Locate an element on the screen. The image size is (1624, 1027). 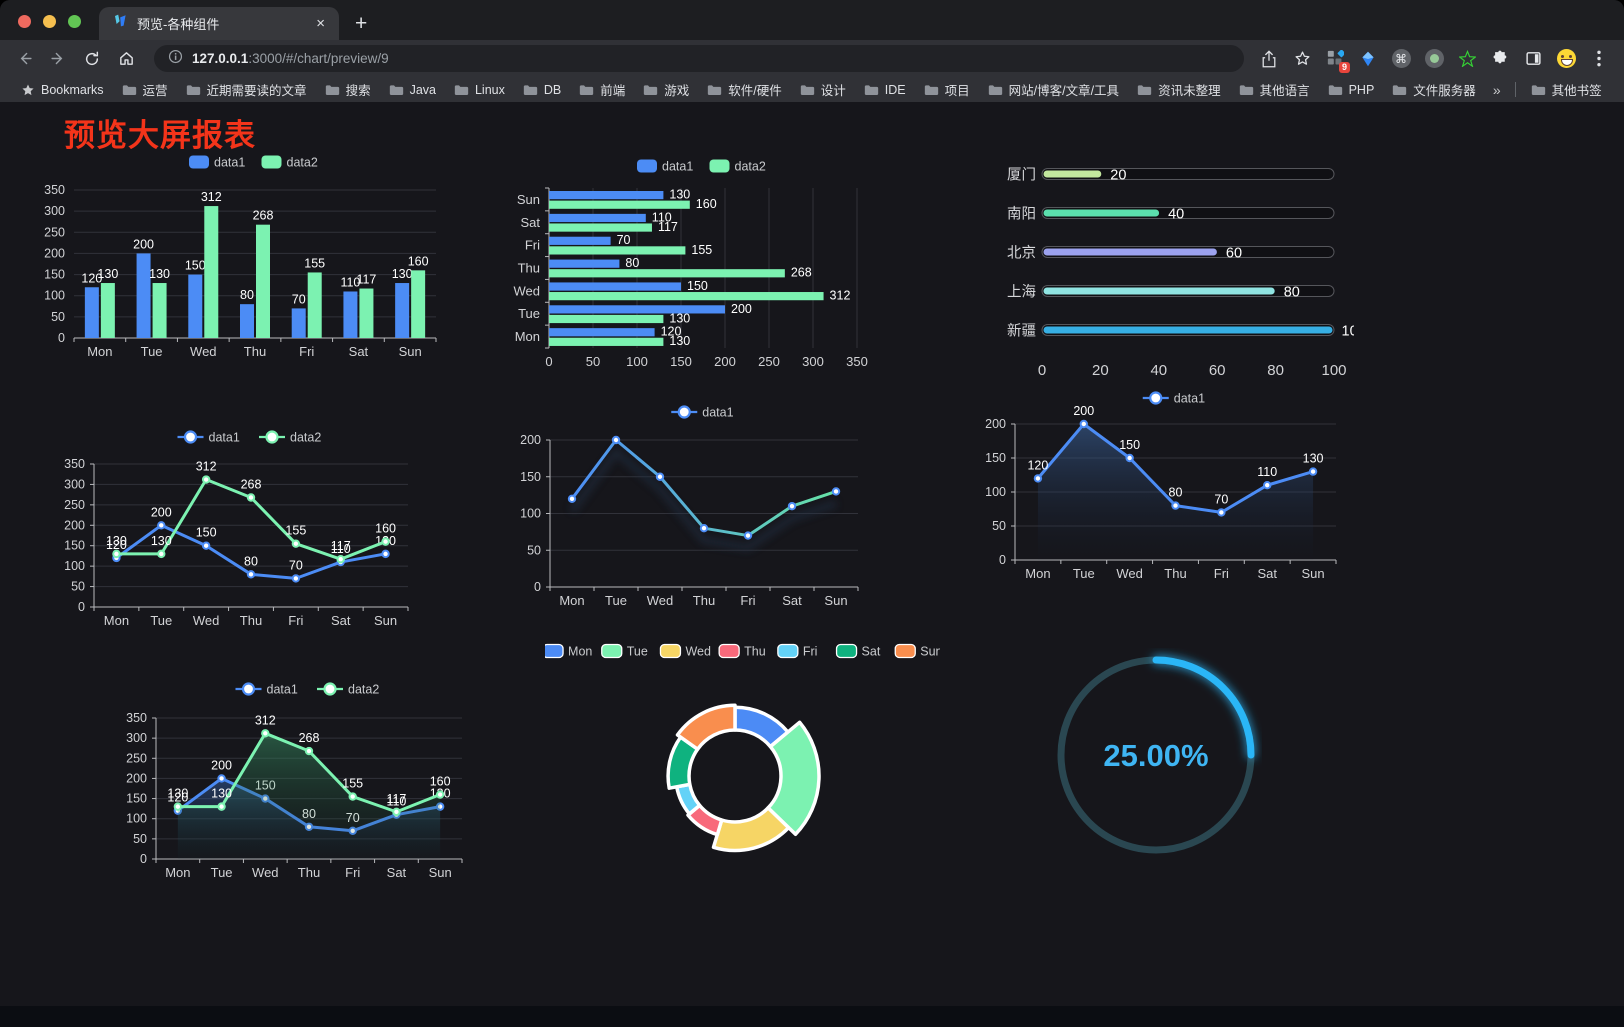
home-button is located at coordinates (126, 59).